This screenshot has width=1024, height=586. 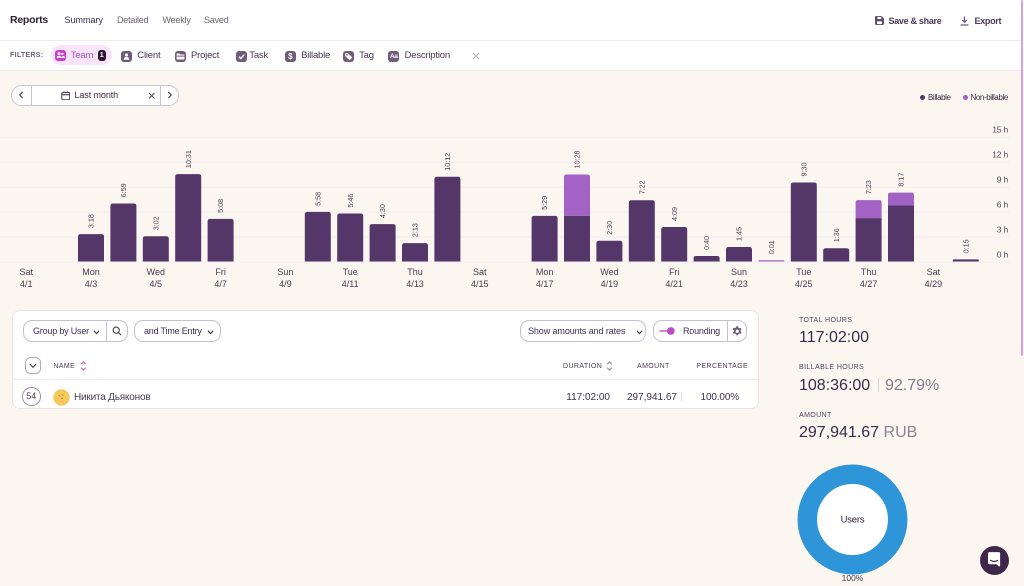 I want to click on svg-text: 4:09, so click(x=674, y=214).